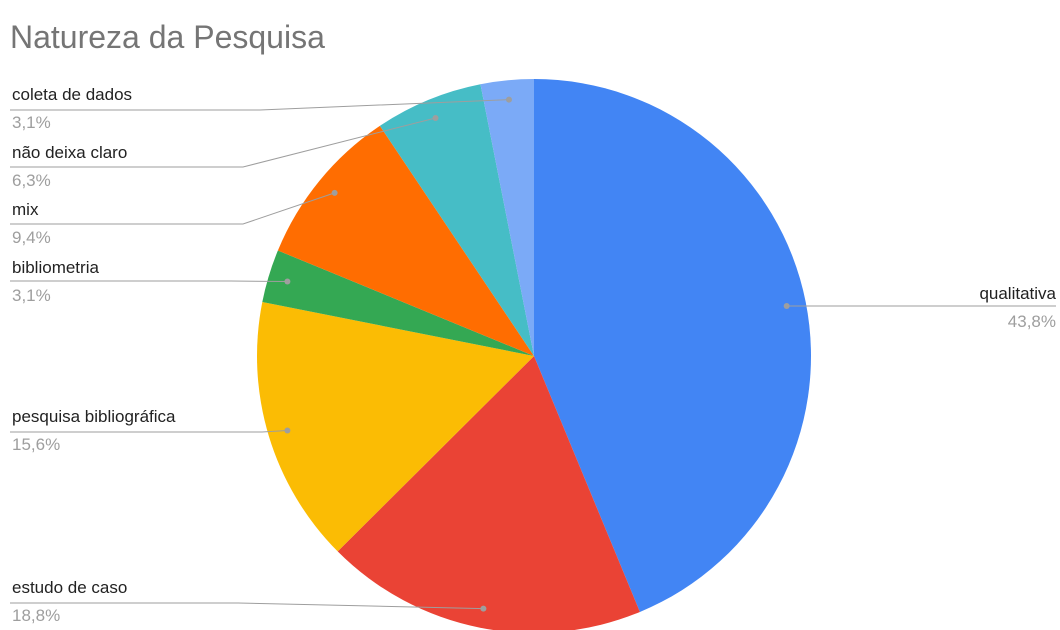 The width and height of the screenshot is (1060, 630). What do you see at coordinates (31, 180) in the screenshot?
I see `slice-label-percent-6: 6,3%` at bounding box center [31, 180].